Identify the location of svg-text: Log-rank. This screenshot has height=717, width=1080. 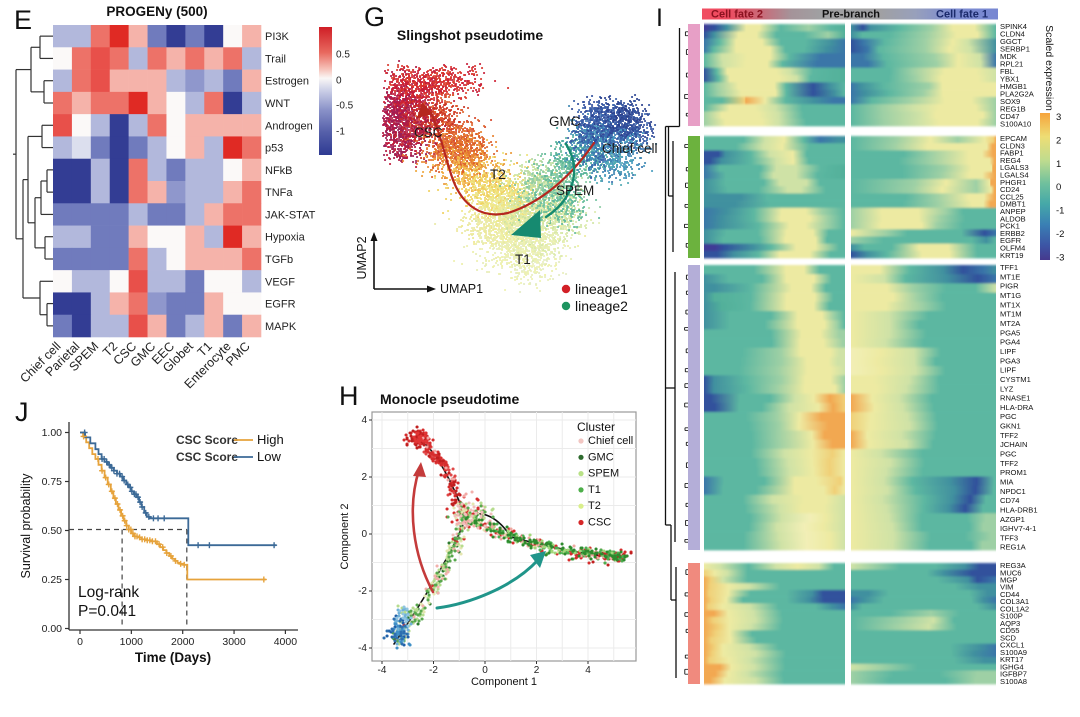
(108, 592).